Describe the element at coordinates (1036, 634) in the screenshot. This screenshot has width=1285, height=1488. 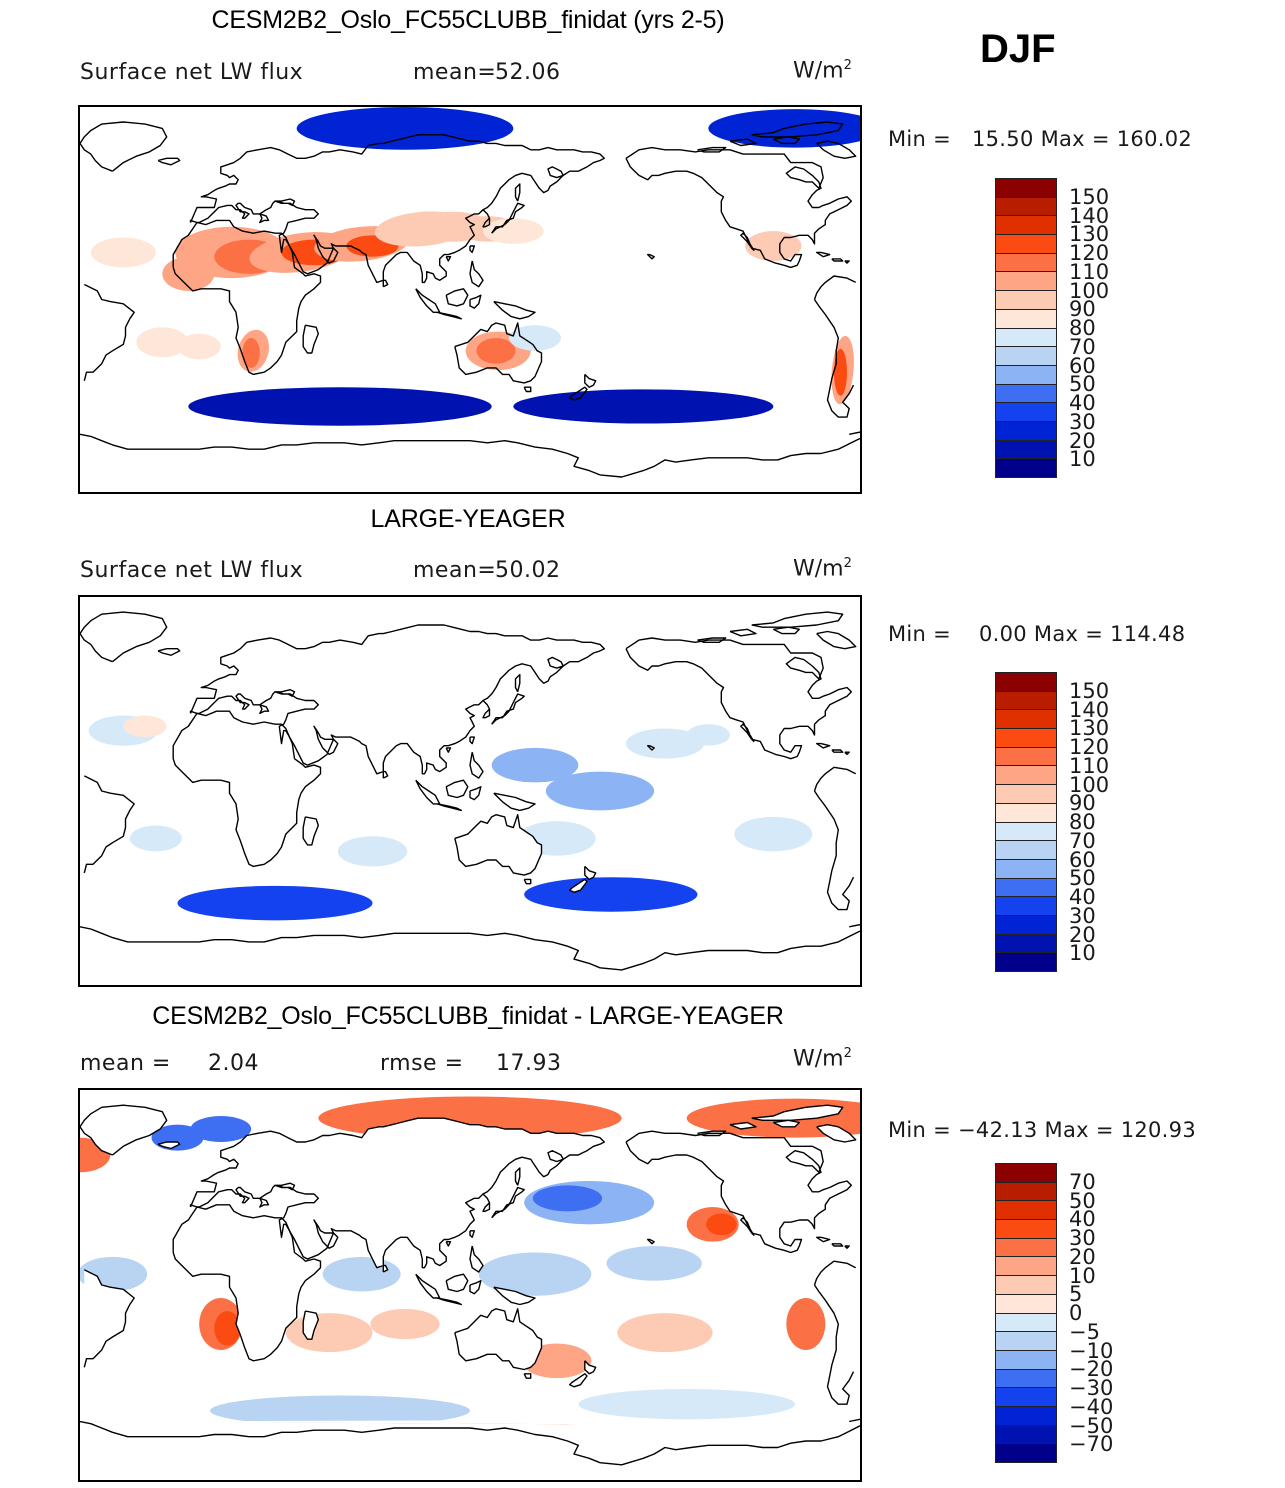
I see `minmax-obs: Min = 0.00 Max = 114.48` at that location.